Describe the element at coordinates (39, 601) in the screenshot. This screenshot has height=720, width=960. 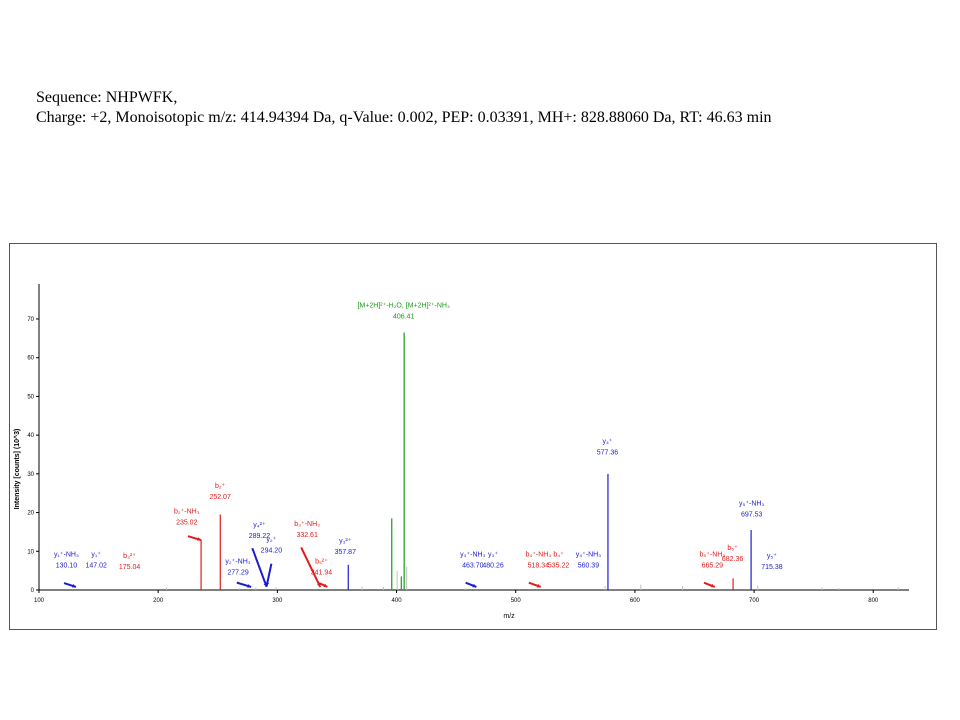
I see `x-tick-label: 100` at that location.